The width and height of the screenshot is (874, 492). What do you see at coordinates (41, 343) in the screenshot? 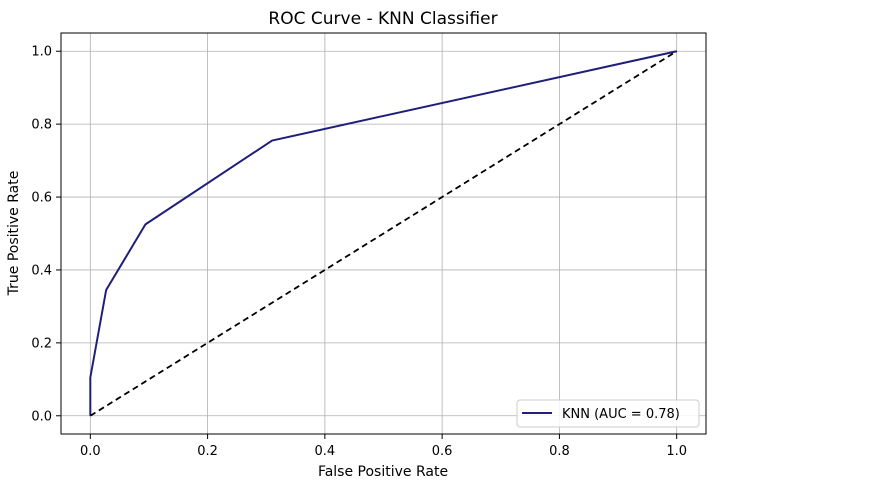
I see `y-tick-label: 0.2` at bounding box center [41, 343].